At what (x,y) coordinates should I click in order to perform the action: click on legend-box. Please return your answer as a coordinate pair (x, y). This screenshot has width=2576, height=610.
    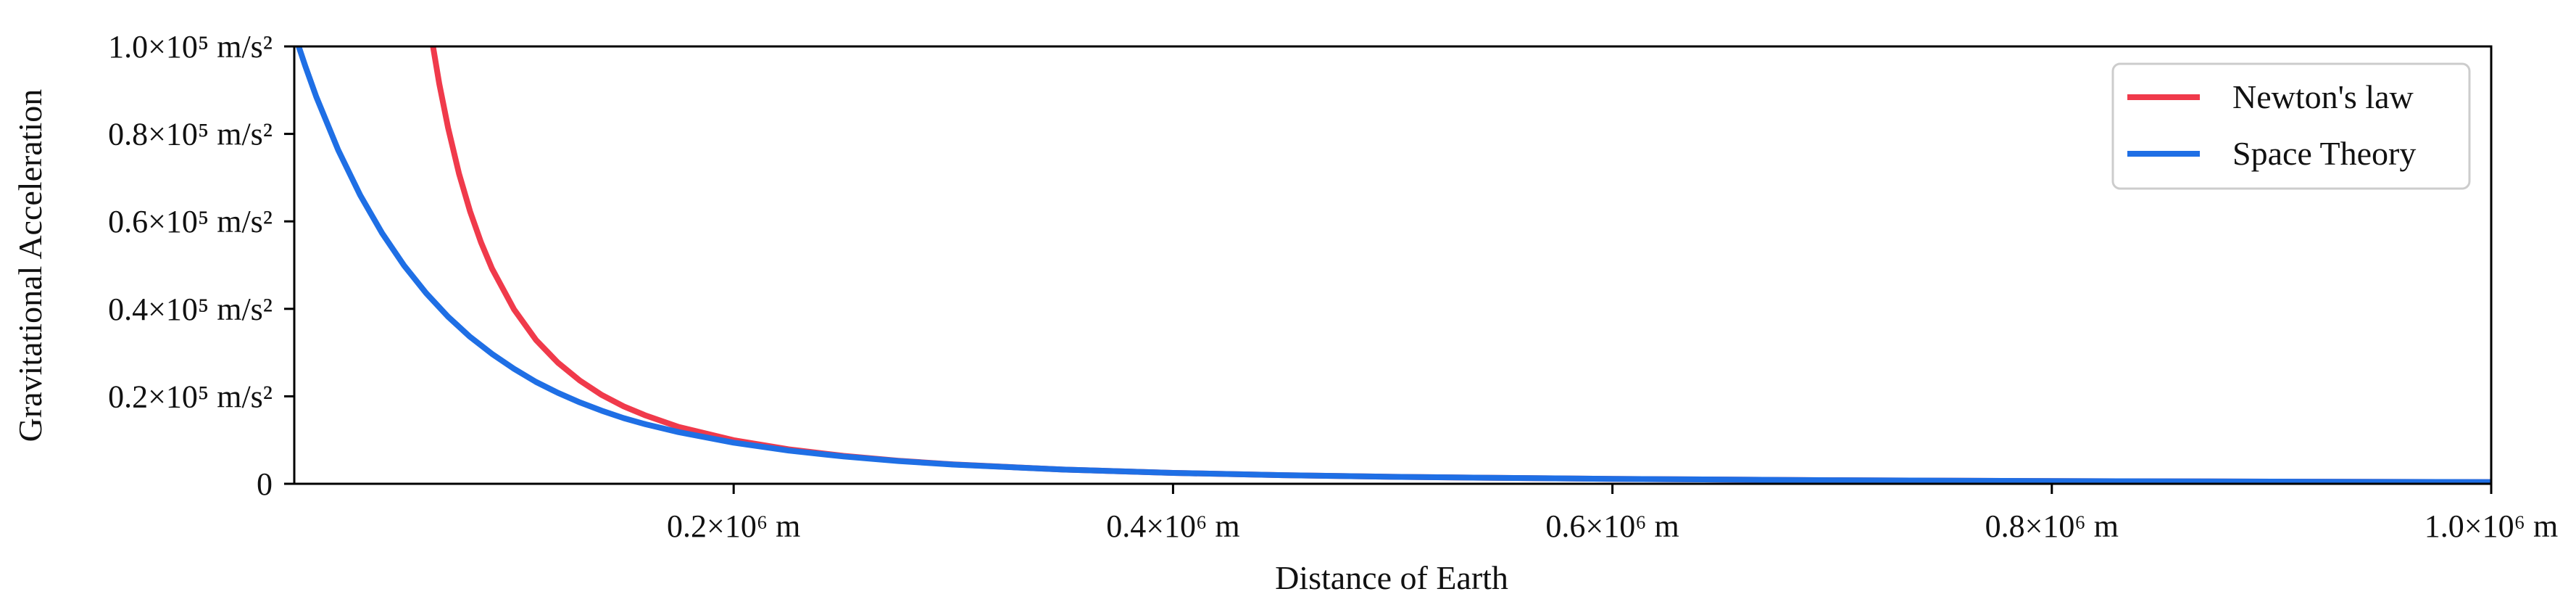
    Looking at the image, I should click on (2291, 126).